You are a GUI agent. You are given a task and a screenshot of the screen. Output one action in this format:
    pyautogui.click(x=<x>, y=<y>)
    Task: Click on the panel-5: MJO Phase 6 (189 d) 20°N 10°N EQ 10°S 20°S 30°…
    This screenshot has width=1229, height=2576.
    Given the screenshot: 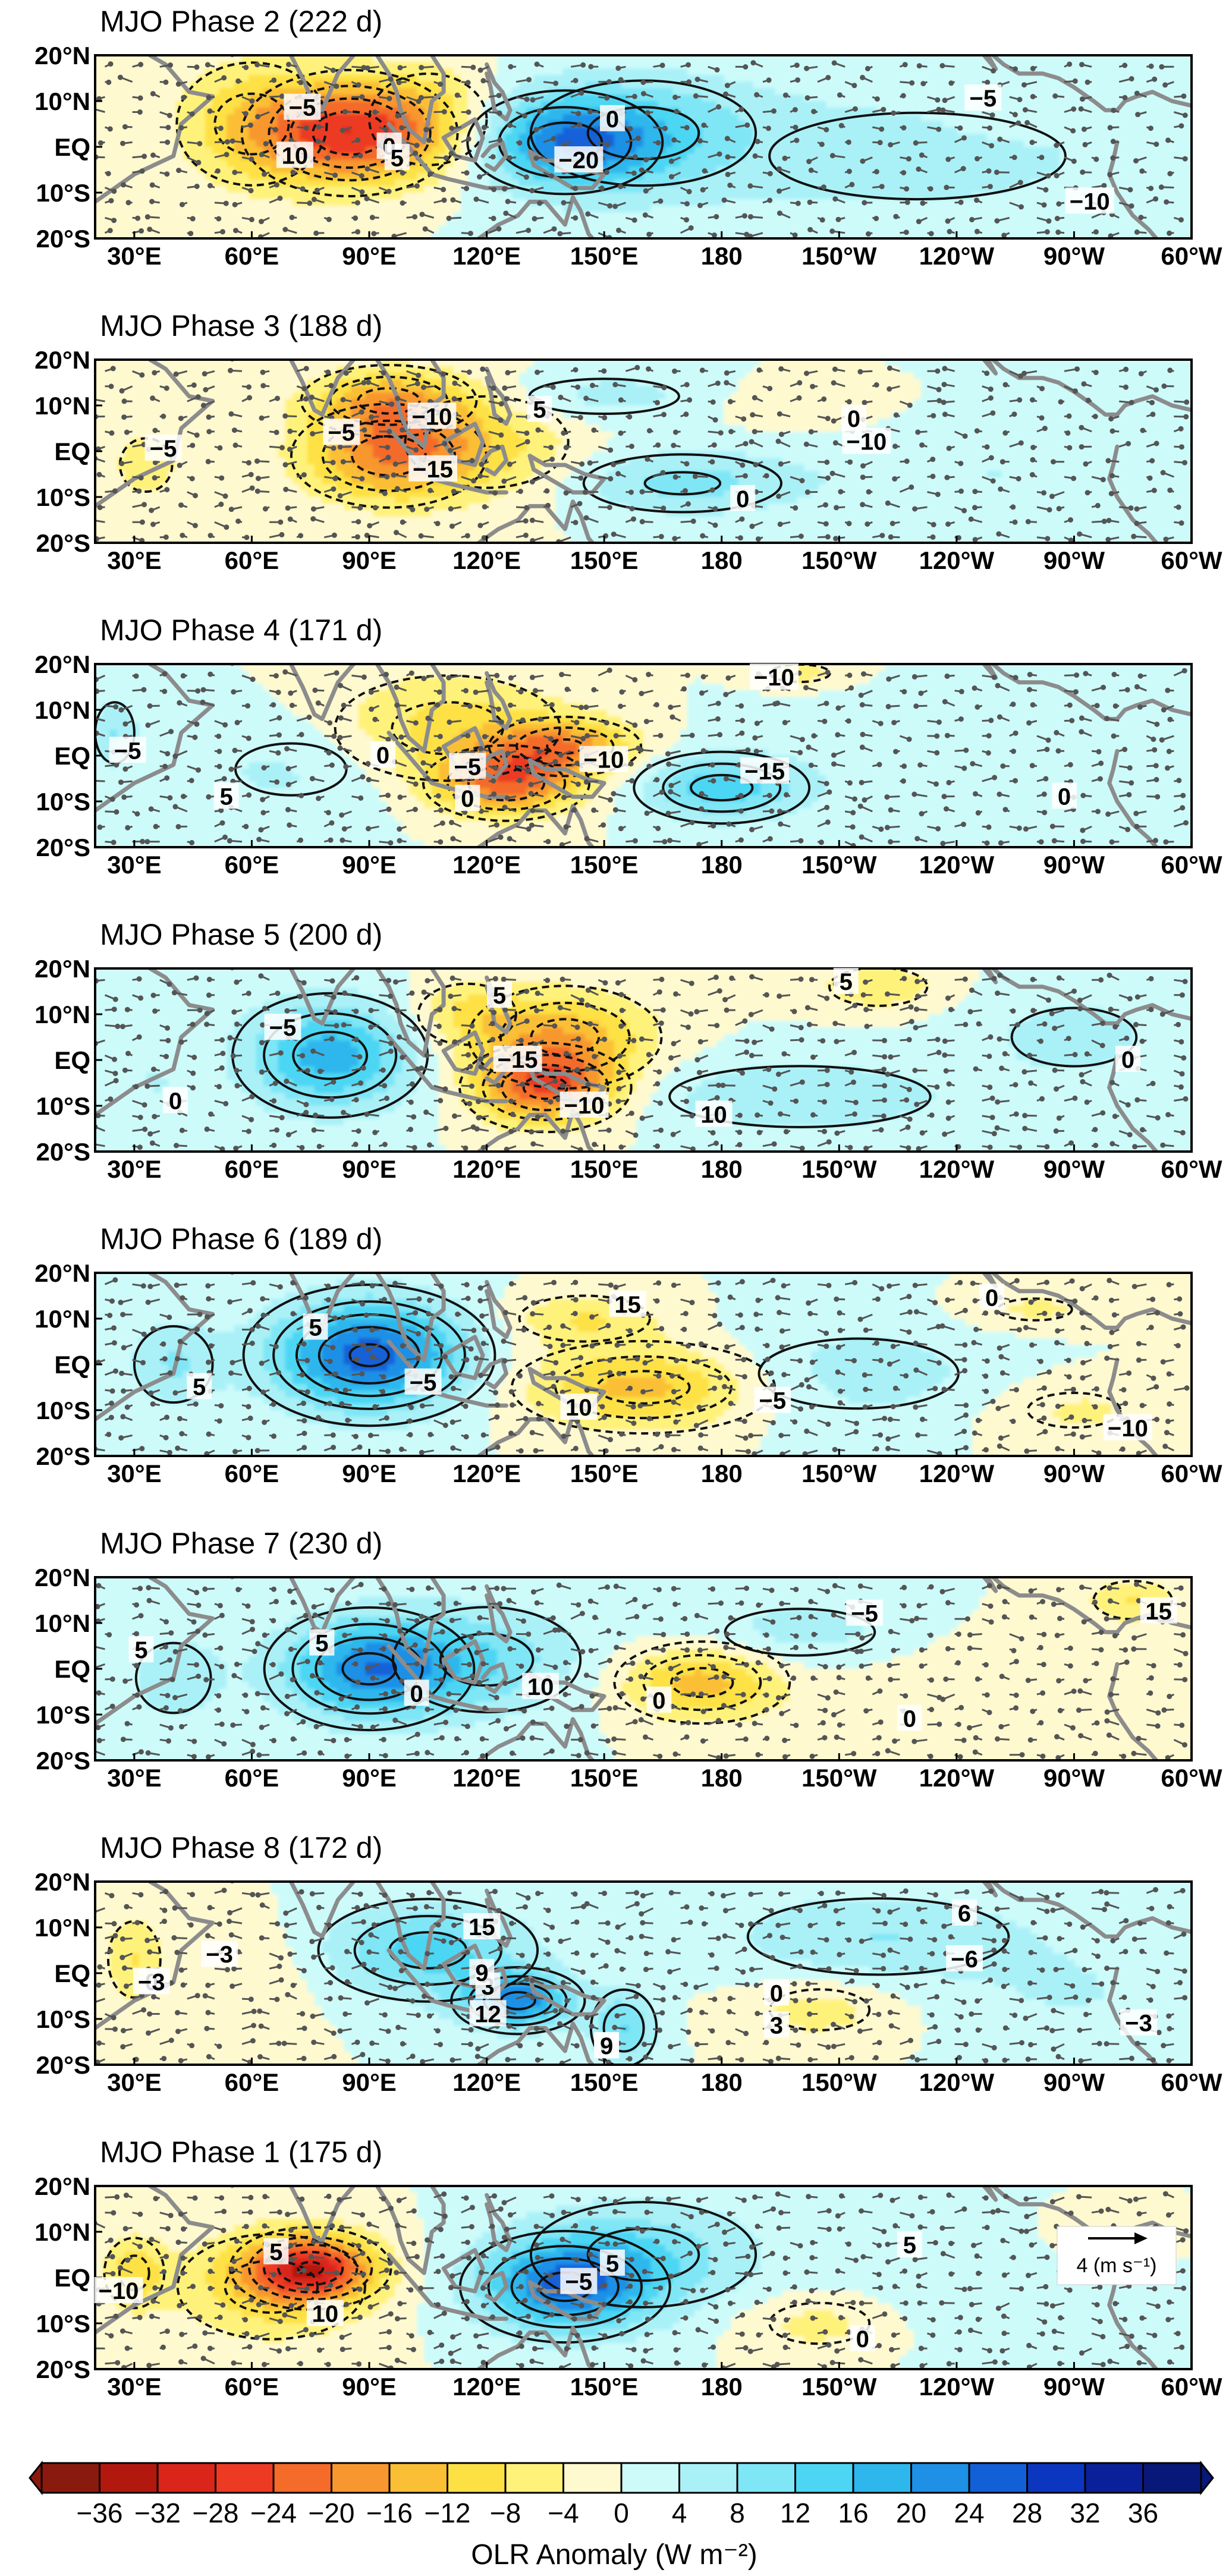 What is the action you would take?
    pyautogui.click(x=628, y=1354)
    